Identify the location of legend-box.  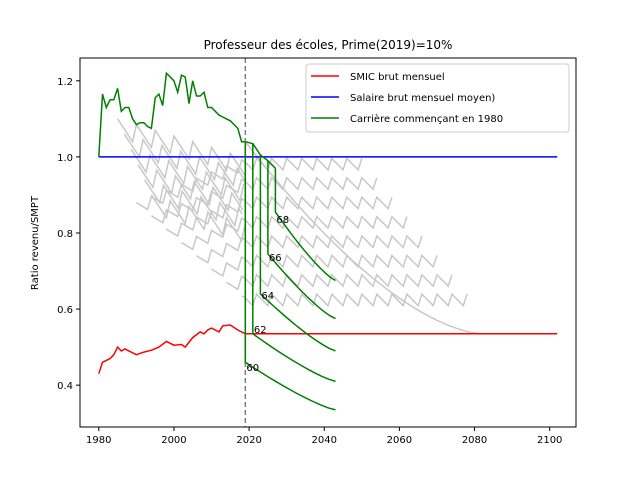
(437, 98).